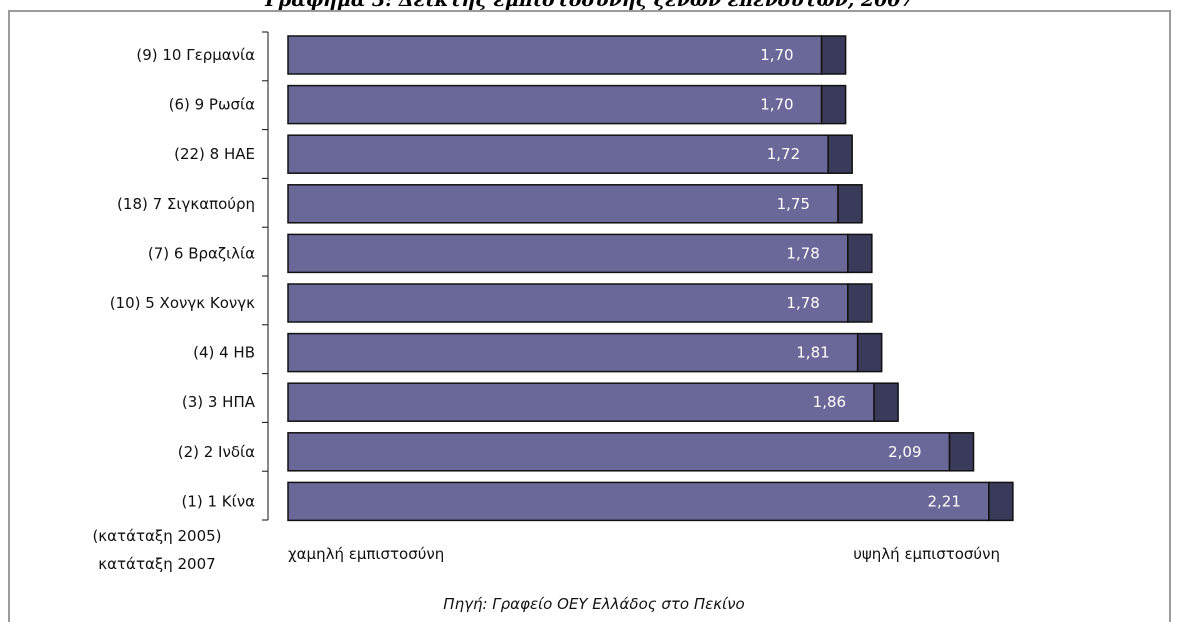 The height and width of the screenshot is (622, 1179). Describe the element at coordinates (926, 554) in the screenshot. I see `x-high-confidence-label: υψηλή εμπιστοσύνη` at that location.